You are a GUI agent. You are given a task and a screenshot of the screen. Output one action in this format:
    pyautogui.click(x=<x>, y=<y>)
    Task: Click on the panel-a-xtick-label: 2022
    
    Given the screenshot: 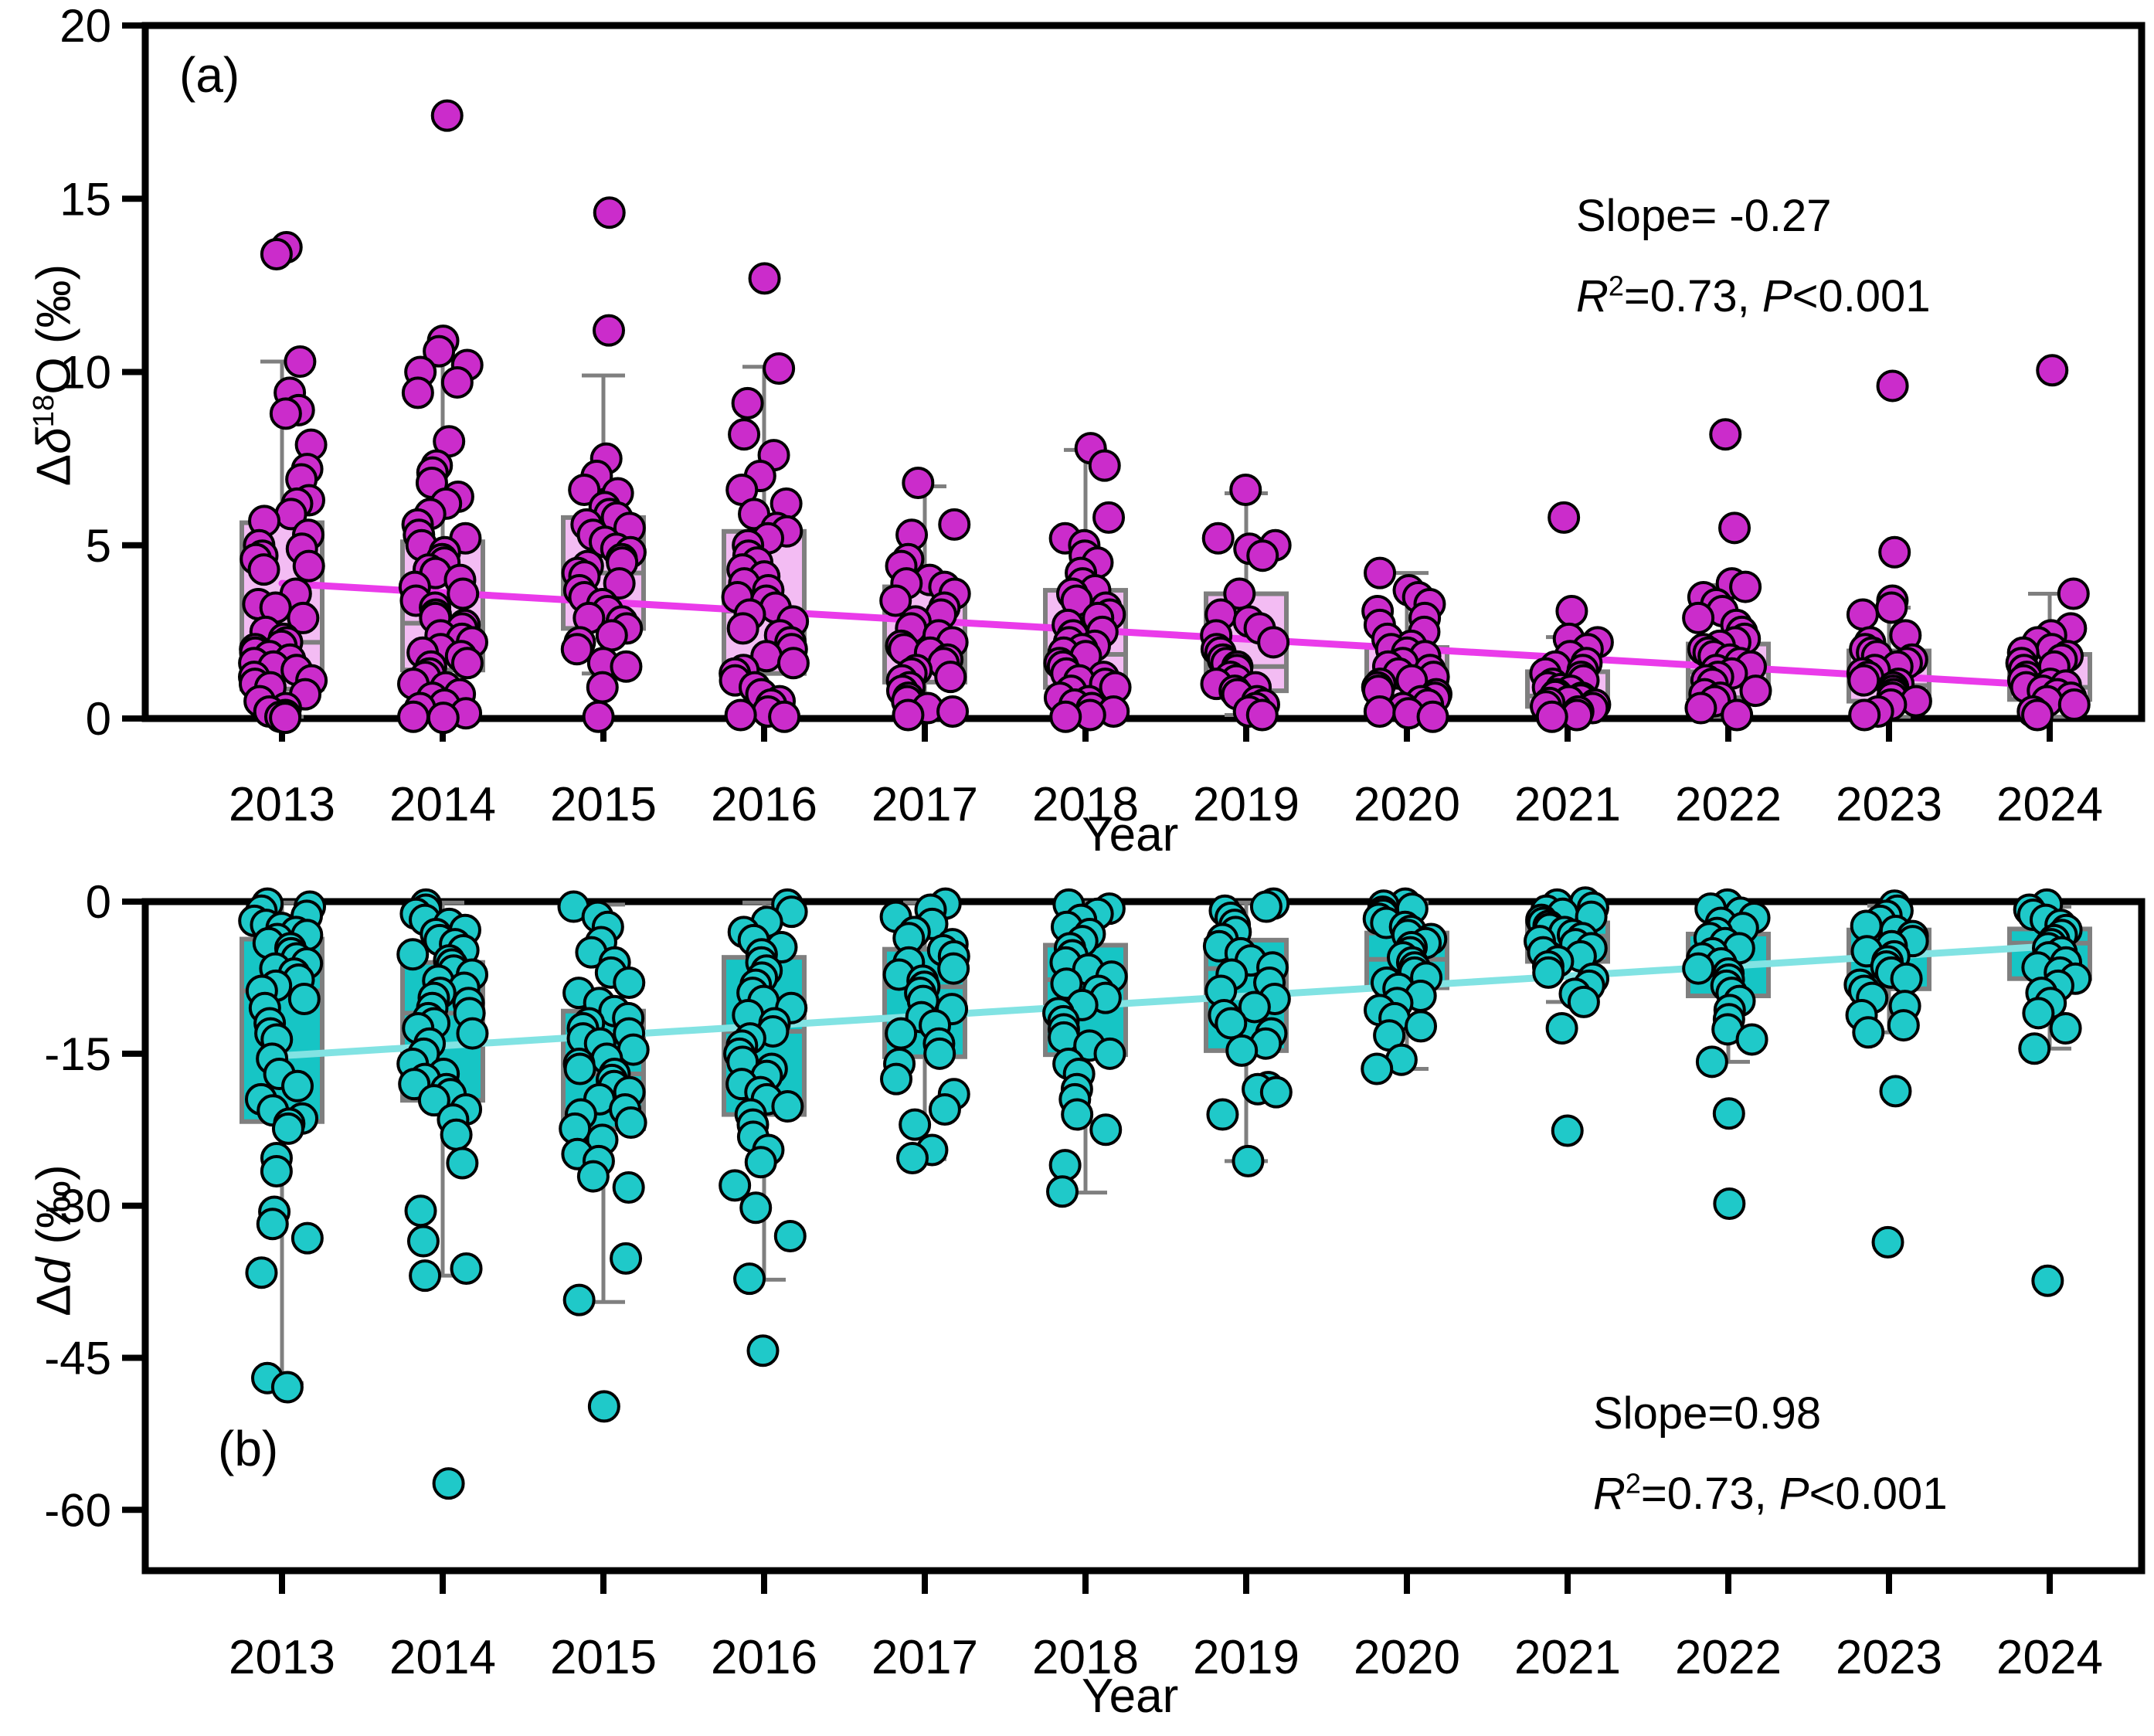 What is the action you would take?
    pyautogui.click(x=1728, y=805)
    